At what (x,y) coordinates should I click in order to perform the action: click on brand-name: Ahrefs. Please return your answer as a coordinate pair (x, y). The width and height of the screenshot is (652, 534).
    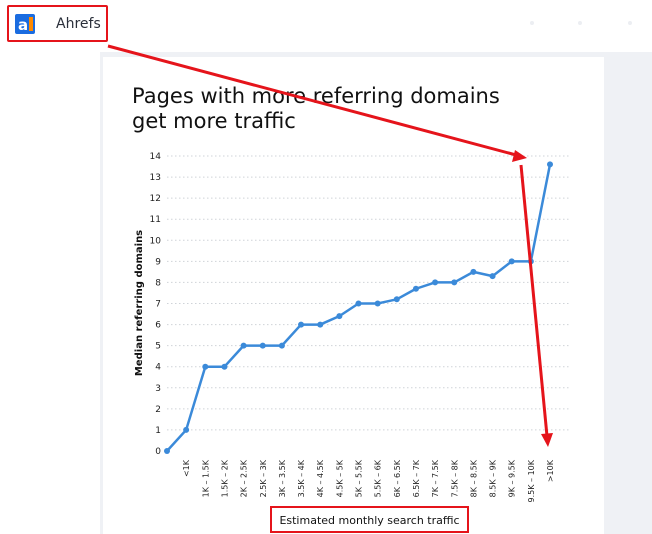
    Looking at the image, I should click on (78, 24).